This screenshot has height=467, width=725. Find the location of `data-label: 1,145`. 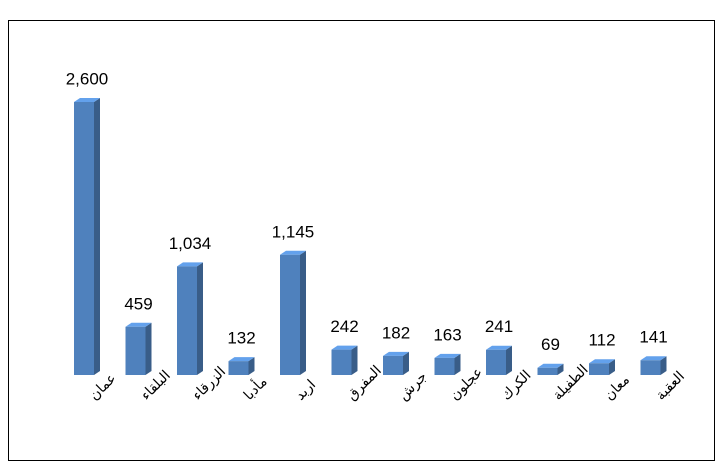

data-label: 1,145 is located at coordinates (293, 231).